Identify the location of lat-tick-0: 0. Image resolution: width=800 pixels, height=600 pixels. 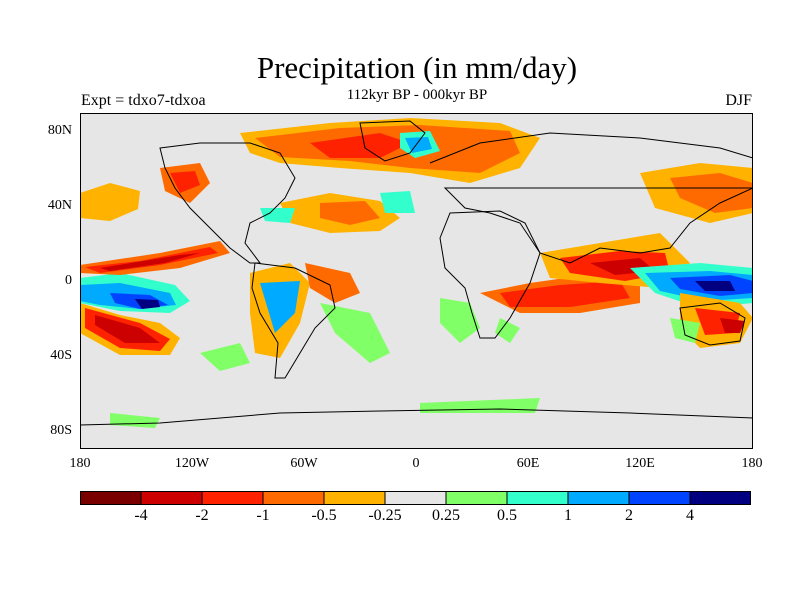
(68, 280).